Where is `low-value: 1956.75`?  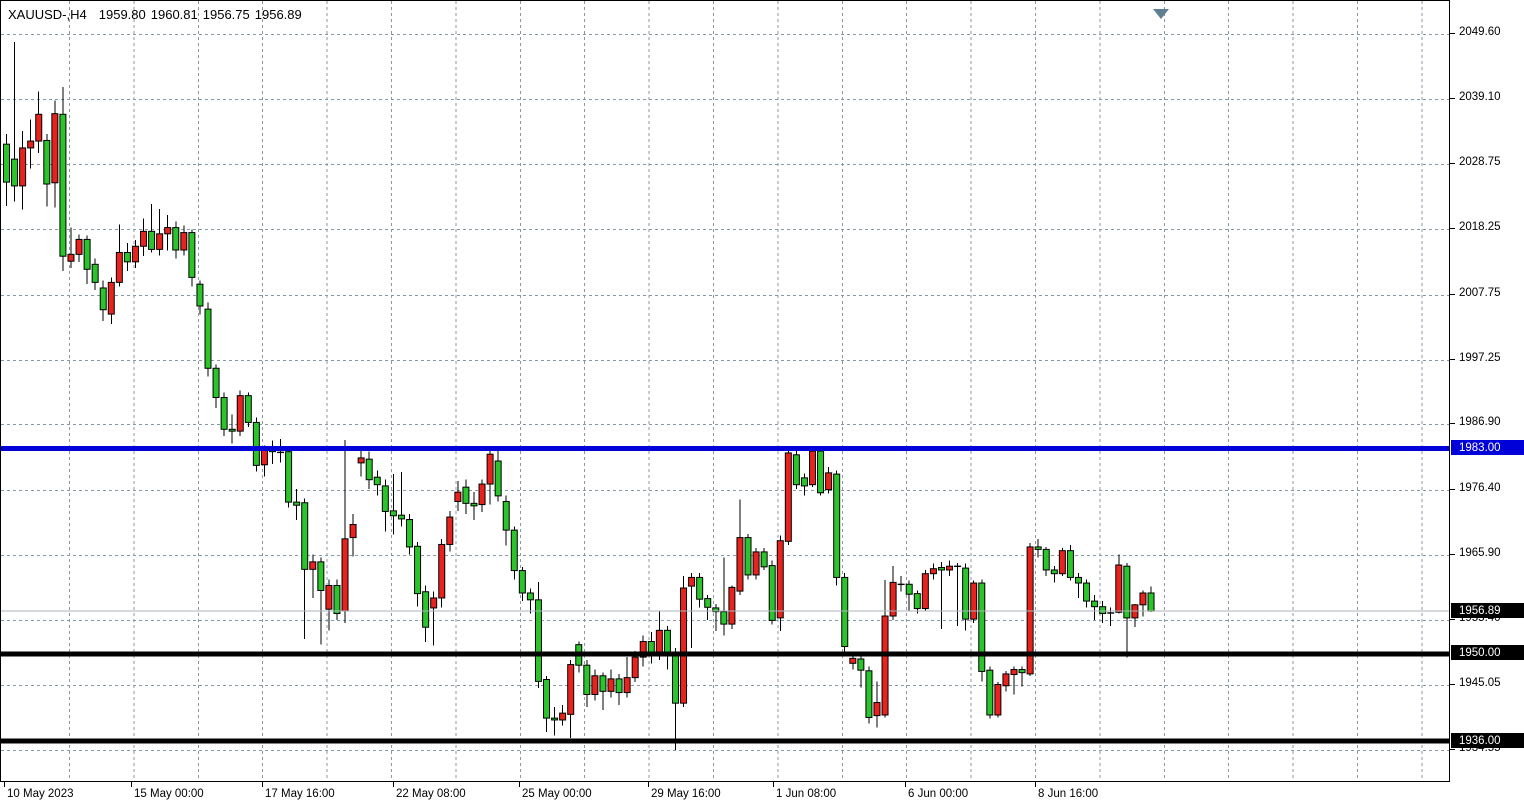 low-value: 1956.75 is located at coordinates (226, 14).